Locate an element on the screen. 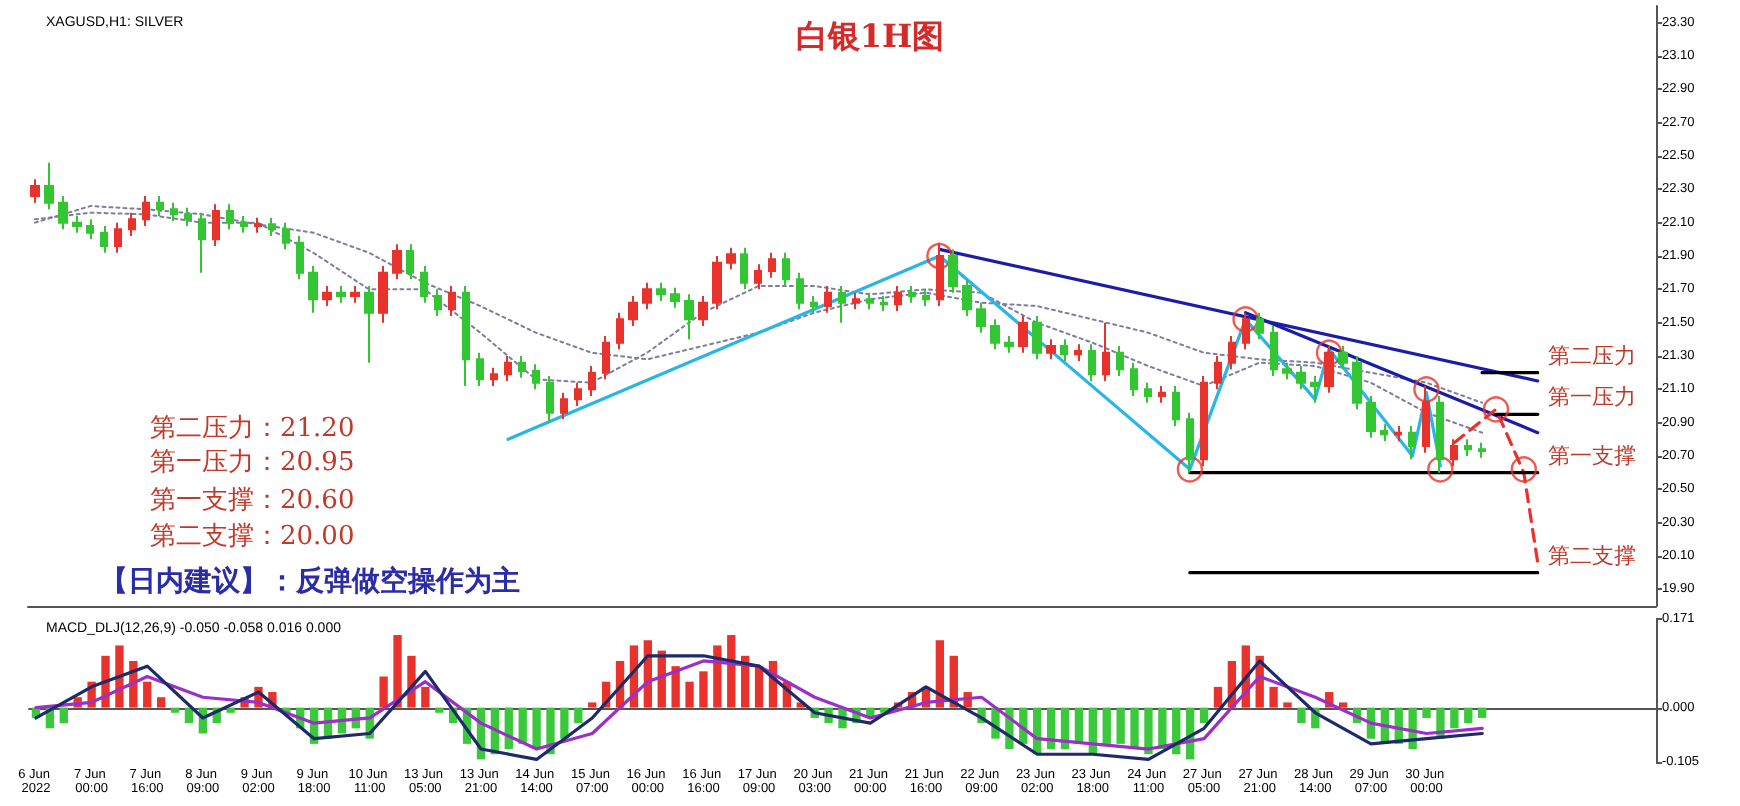  series-label: 第一压力 is located at coordinates (1591, 397).